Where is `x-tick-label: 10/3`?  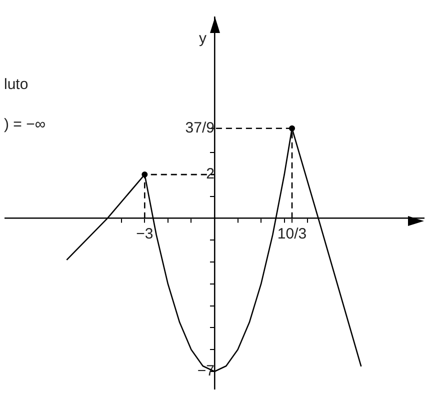 x-tick-label: 10/3 is located at coordinates (292, 233).